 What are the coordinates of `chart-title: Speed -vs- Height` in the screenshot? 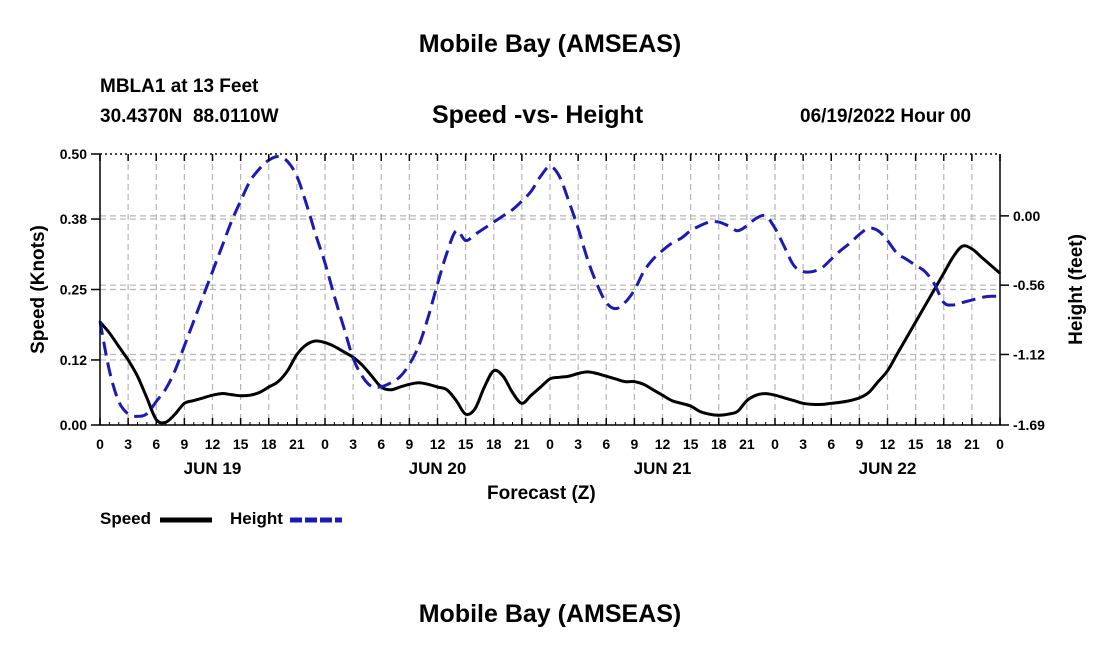 It's located at (538, 115).